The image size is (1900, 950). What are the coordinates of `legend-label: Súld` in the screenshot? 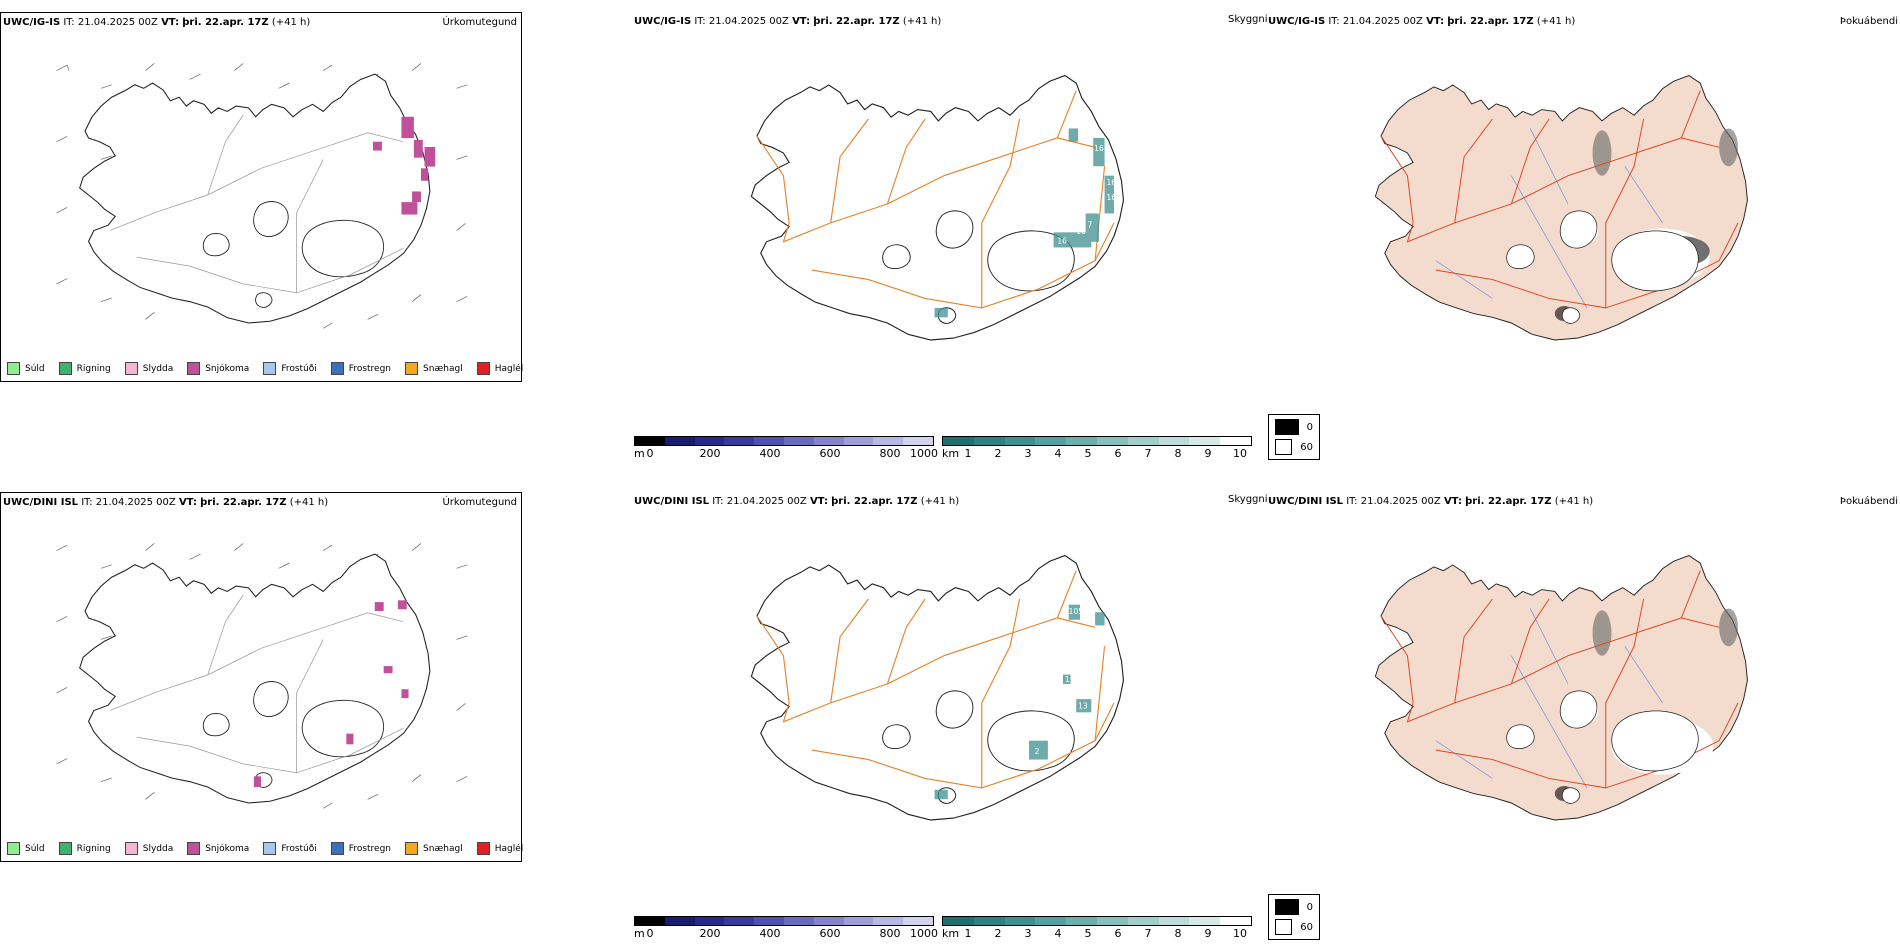 It's located at (35, 368).